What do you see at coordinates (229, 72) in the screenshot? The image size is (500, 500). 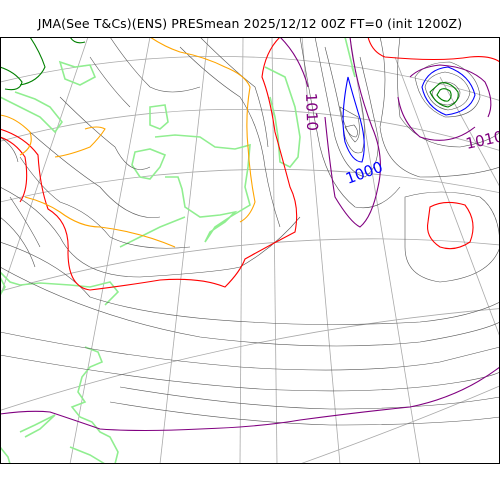 I see `isobar-green` at bounding box center [229, 72].